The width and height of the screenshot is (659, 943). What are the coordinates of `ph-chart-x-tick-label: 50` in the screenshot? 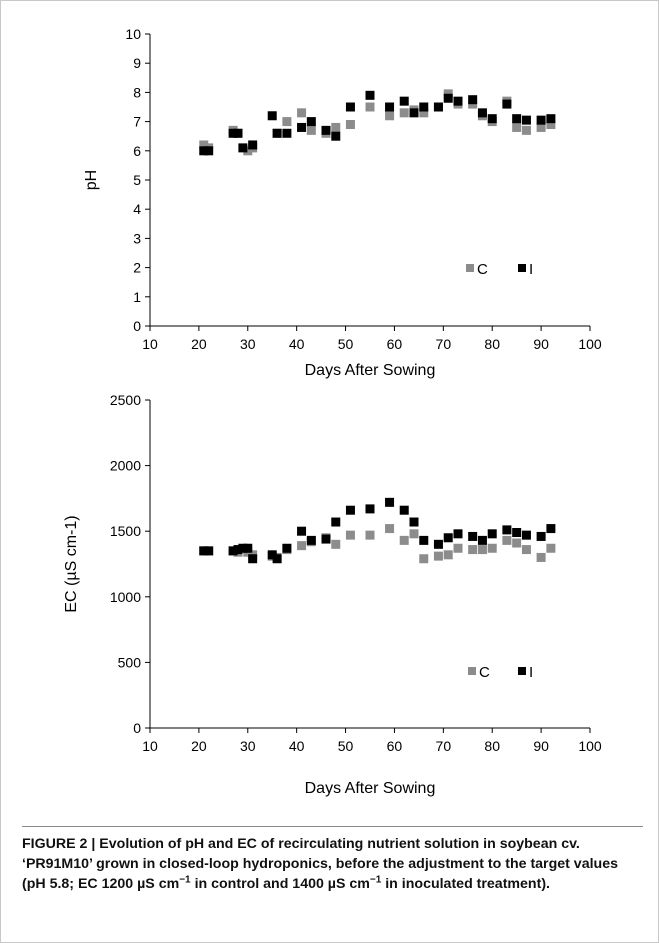 It's located at (346, 344).